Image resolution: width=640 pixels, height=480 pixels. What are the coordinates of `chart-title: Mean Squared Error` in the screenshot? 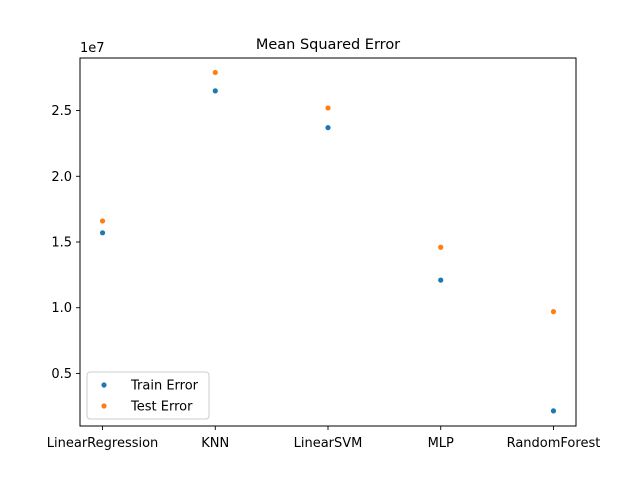 It's located at (328, 45).